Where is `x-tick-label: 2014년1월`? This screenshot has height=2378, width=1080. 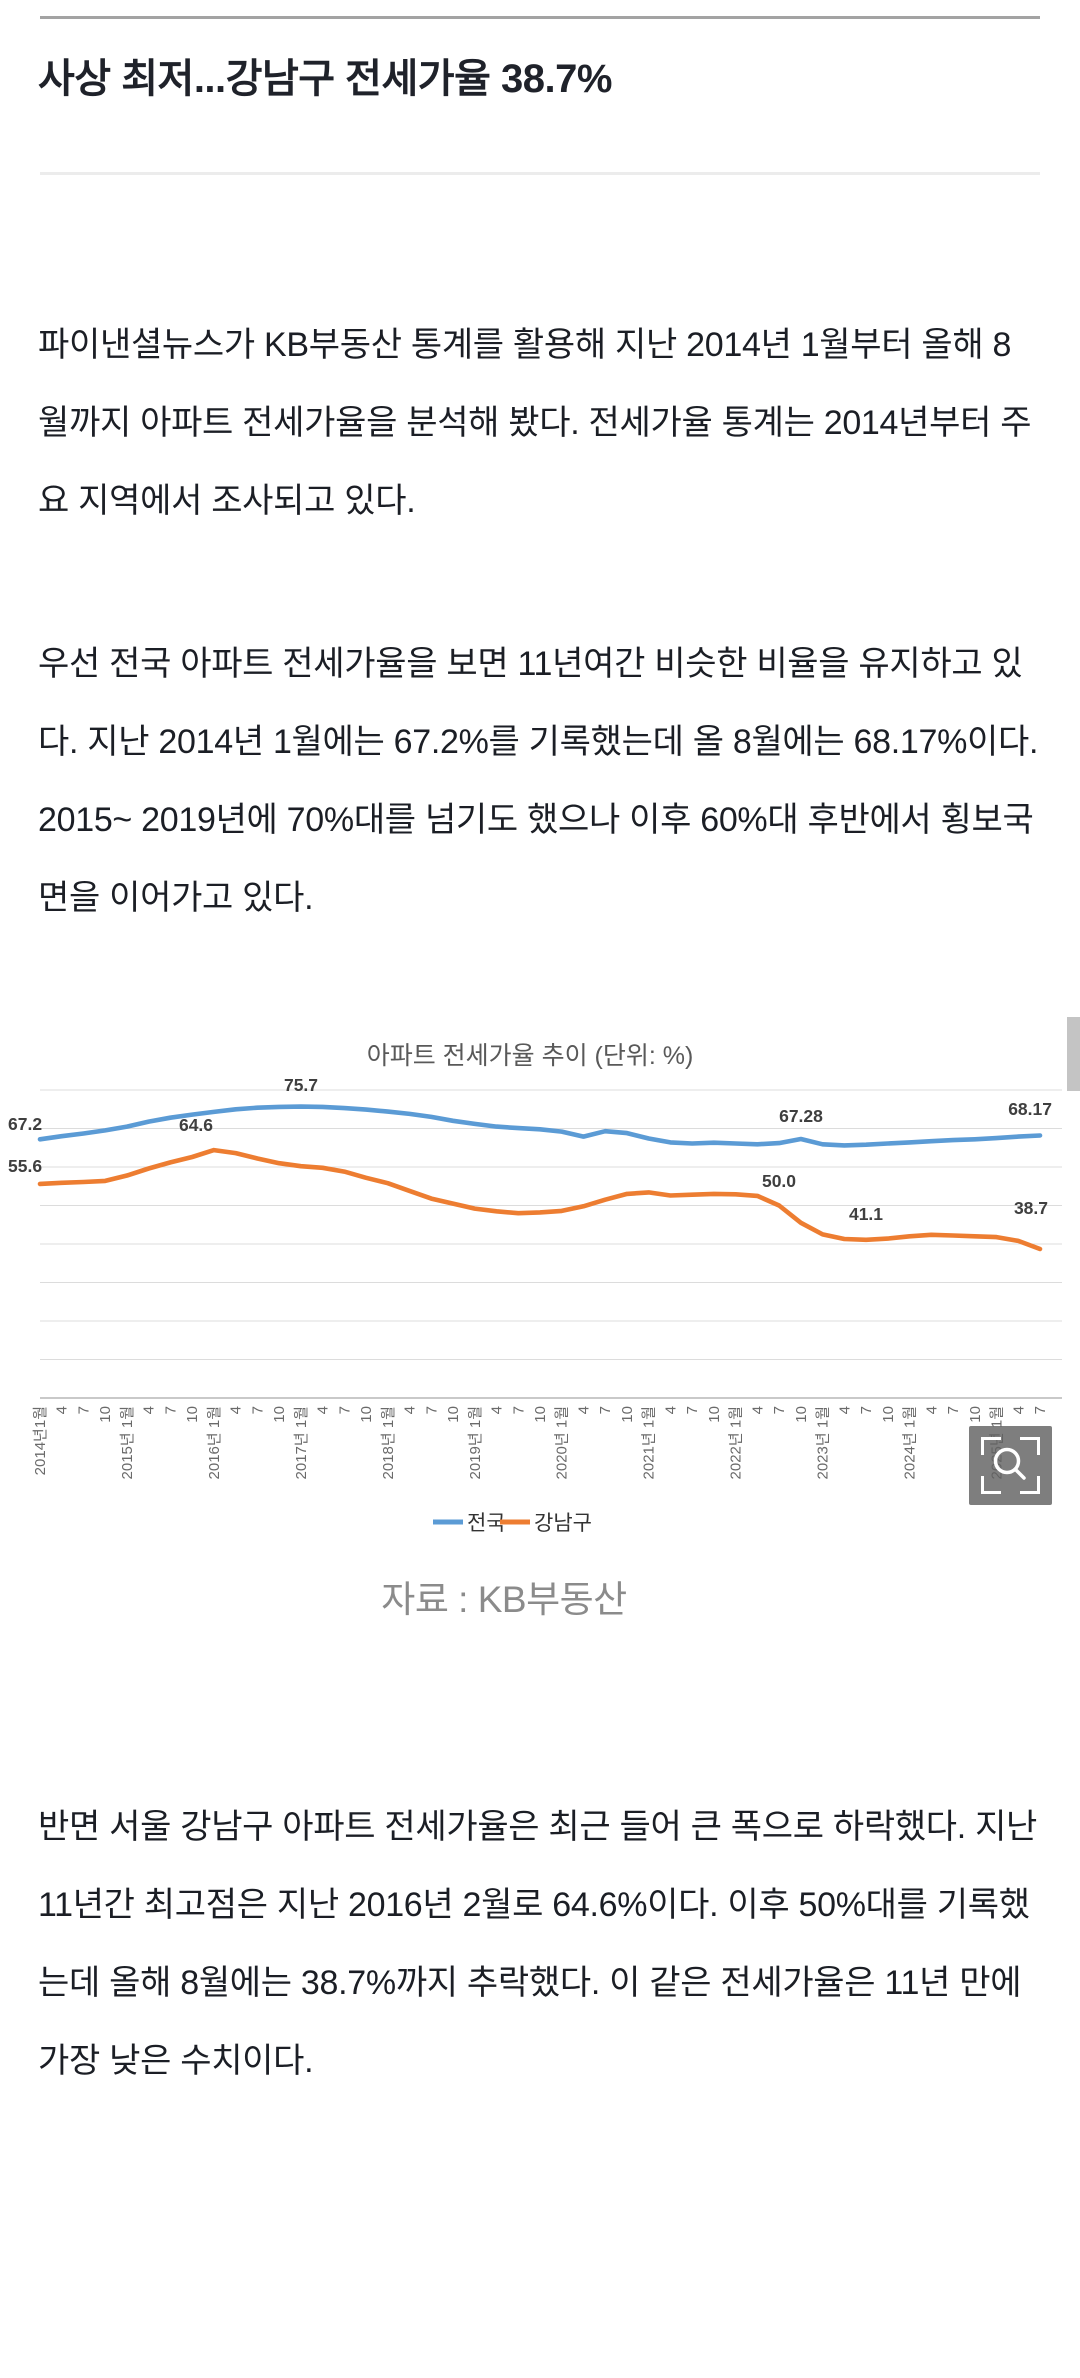
x-tick-label: 2014년1월 is located at coordinates (40, 1440).